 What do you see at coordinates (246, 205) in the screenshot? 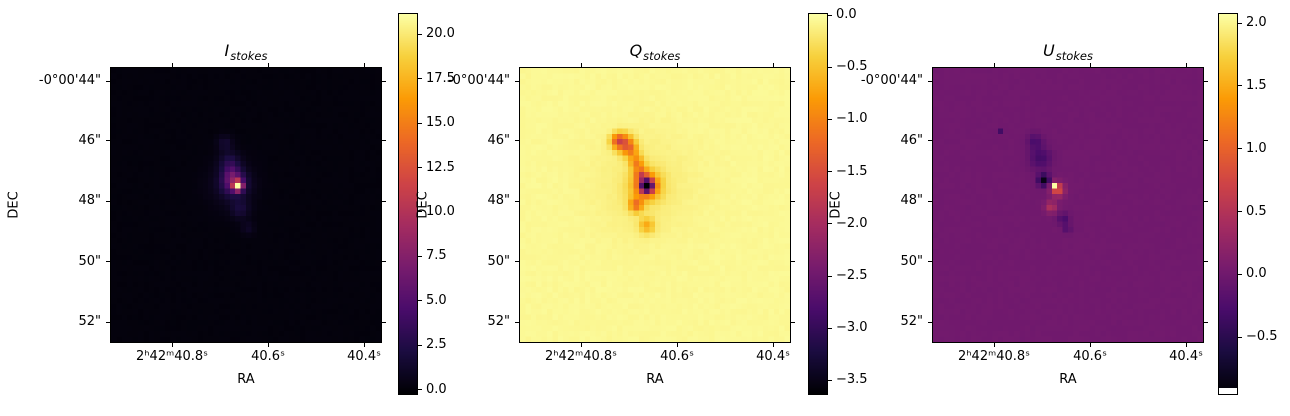
I see `heatmap-image-i-stokes` at bounding box center [246, 205].